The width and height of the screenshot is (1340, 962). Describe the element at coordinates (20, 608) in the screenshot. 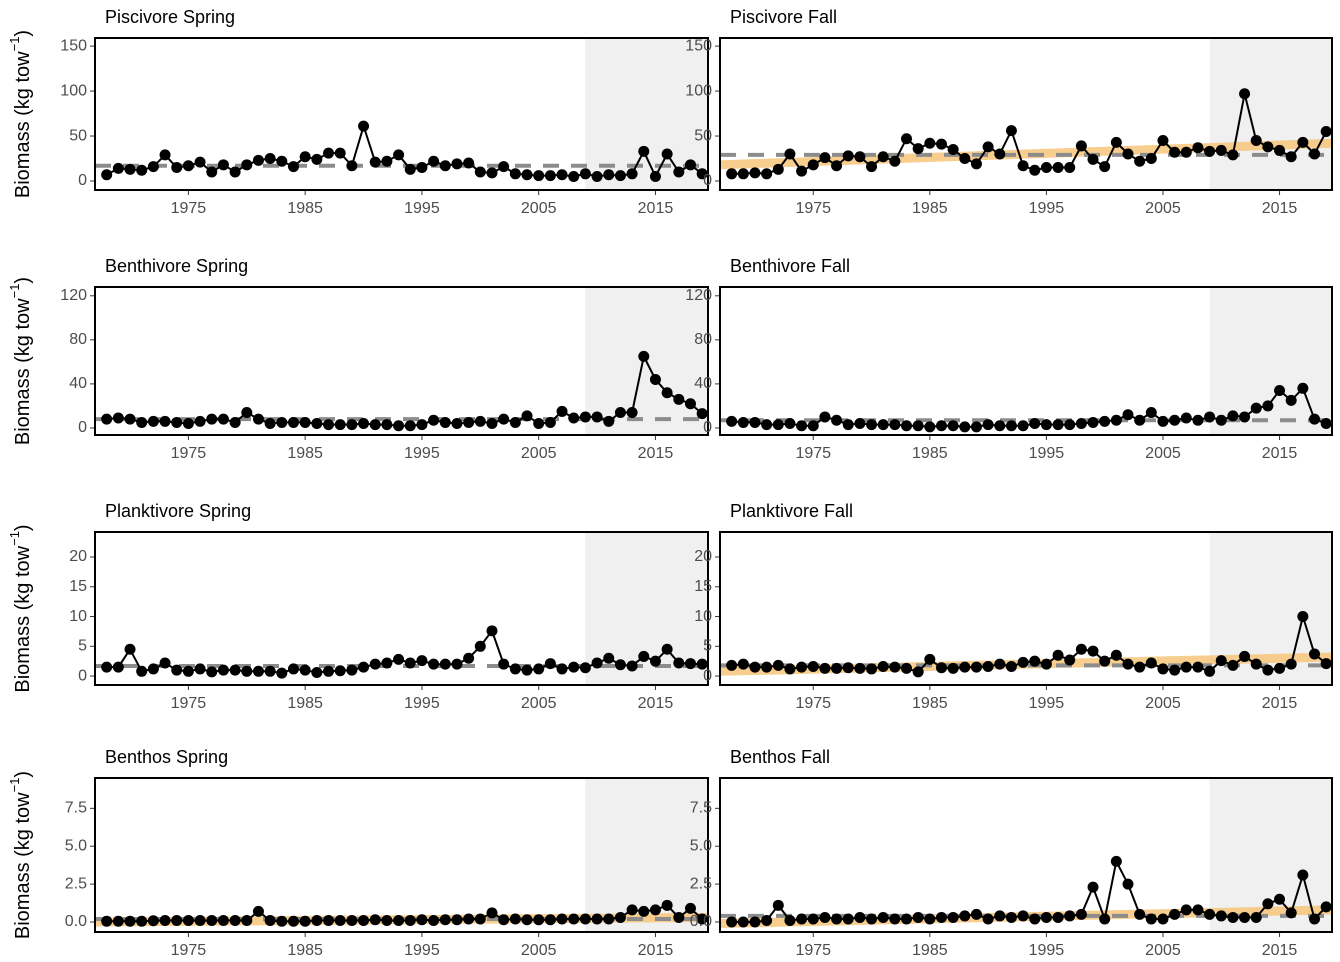

I see `y-axis-label: Biomass (kg tow−1)` at that location.